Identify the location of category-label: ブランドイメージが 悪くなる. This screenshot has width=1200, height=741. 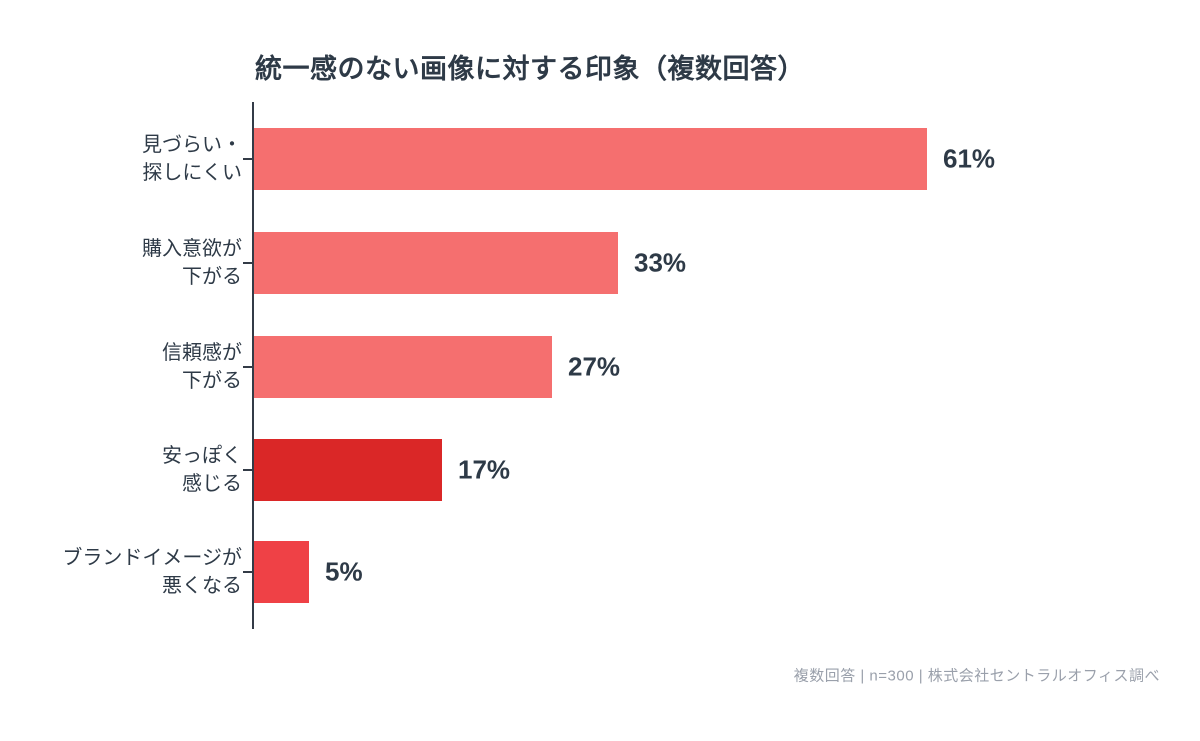
(152, 572).